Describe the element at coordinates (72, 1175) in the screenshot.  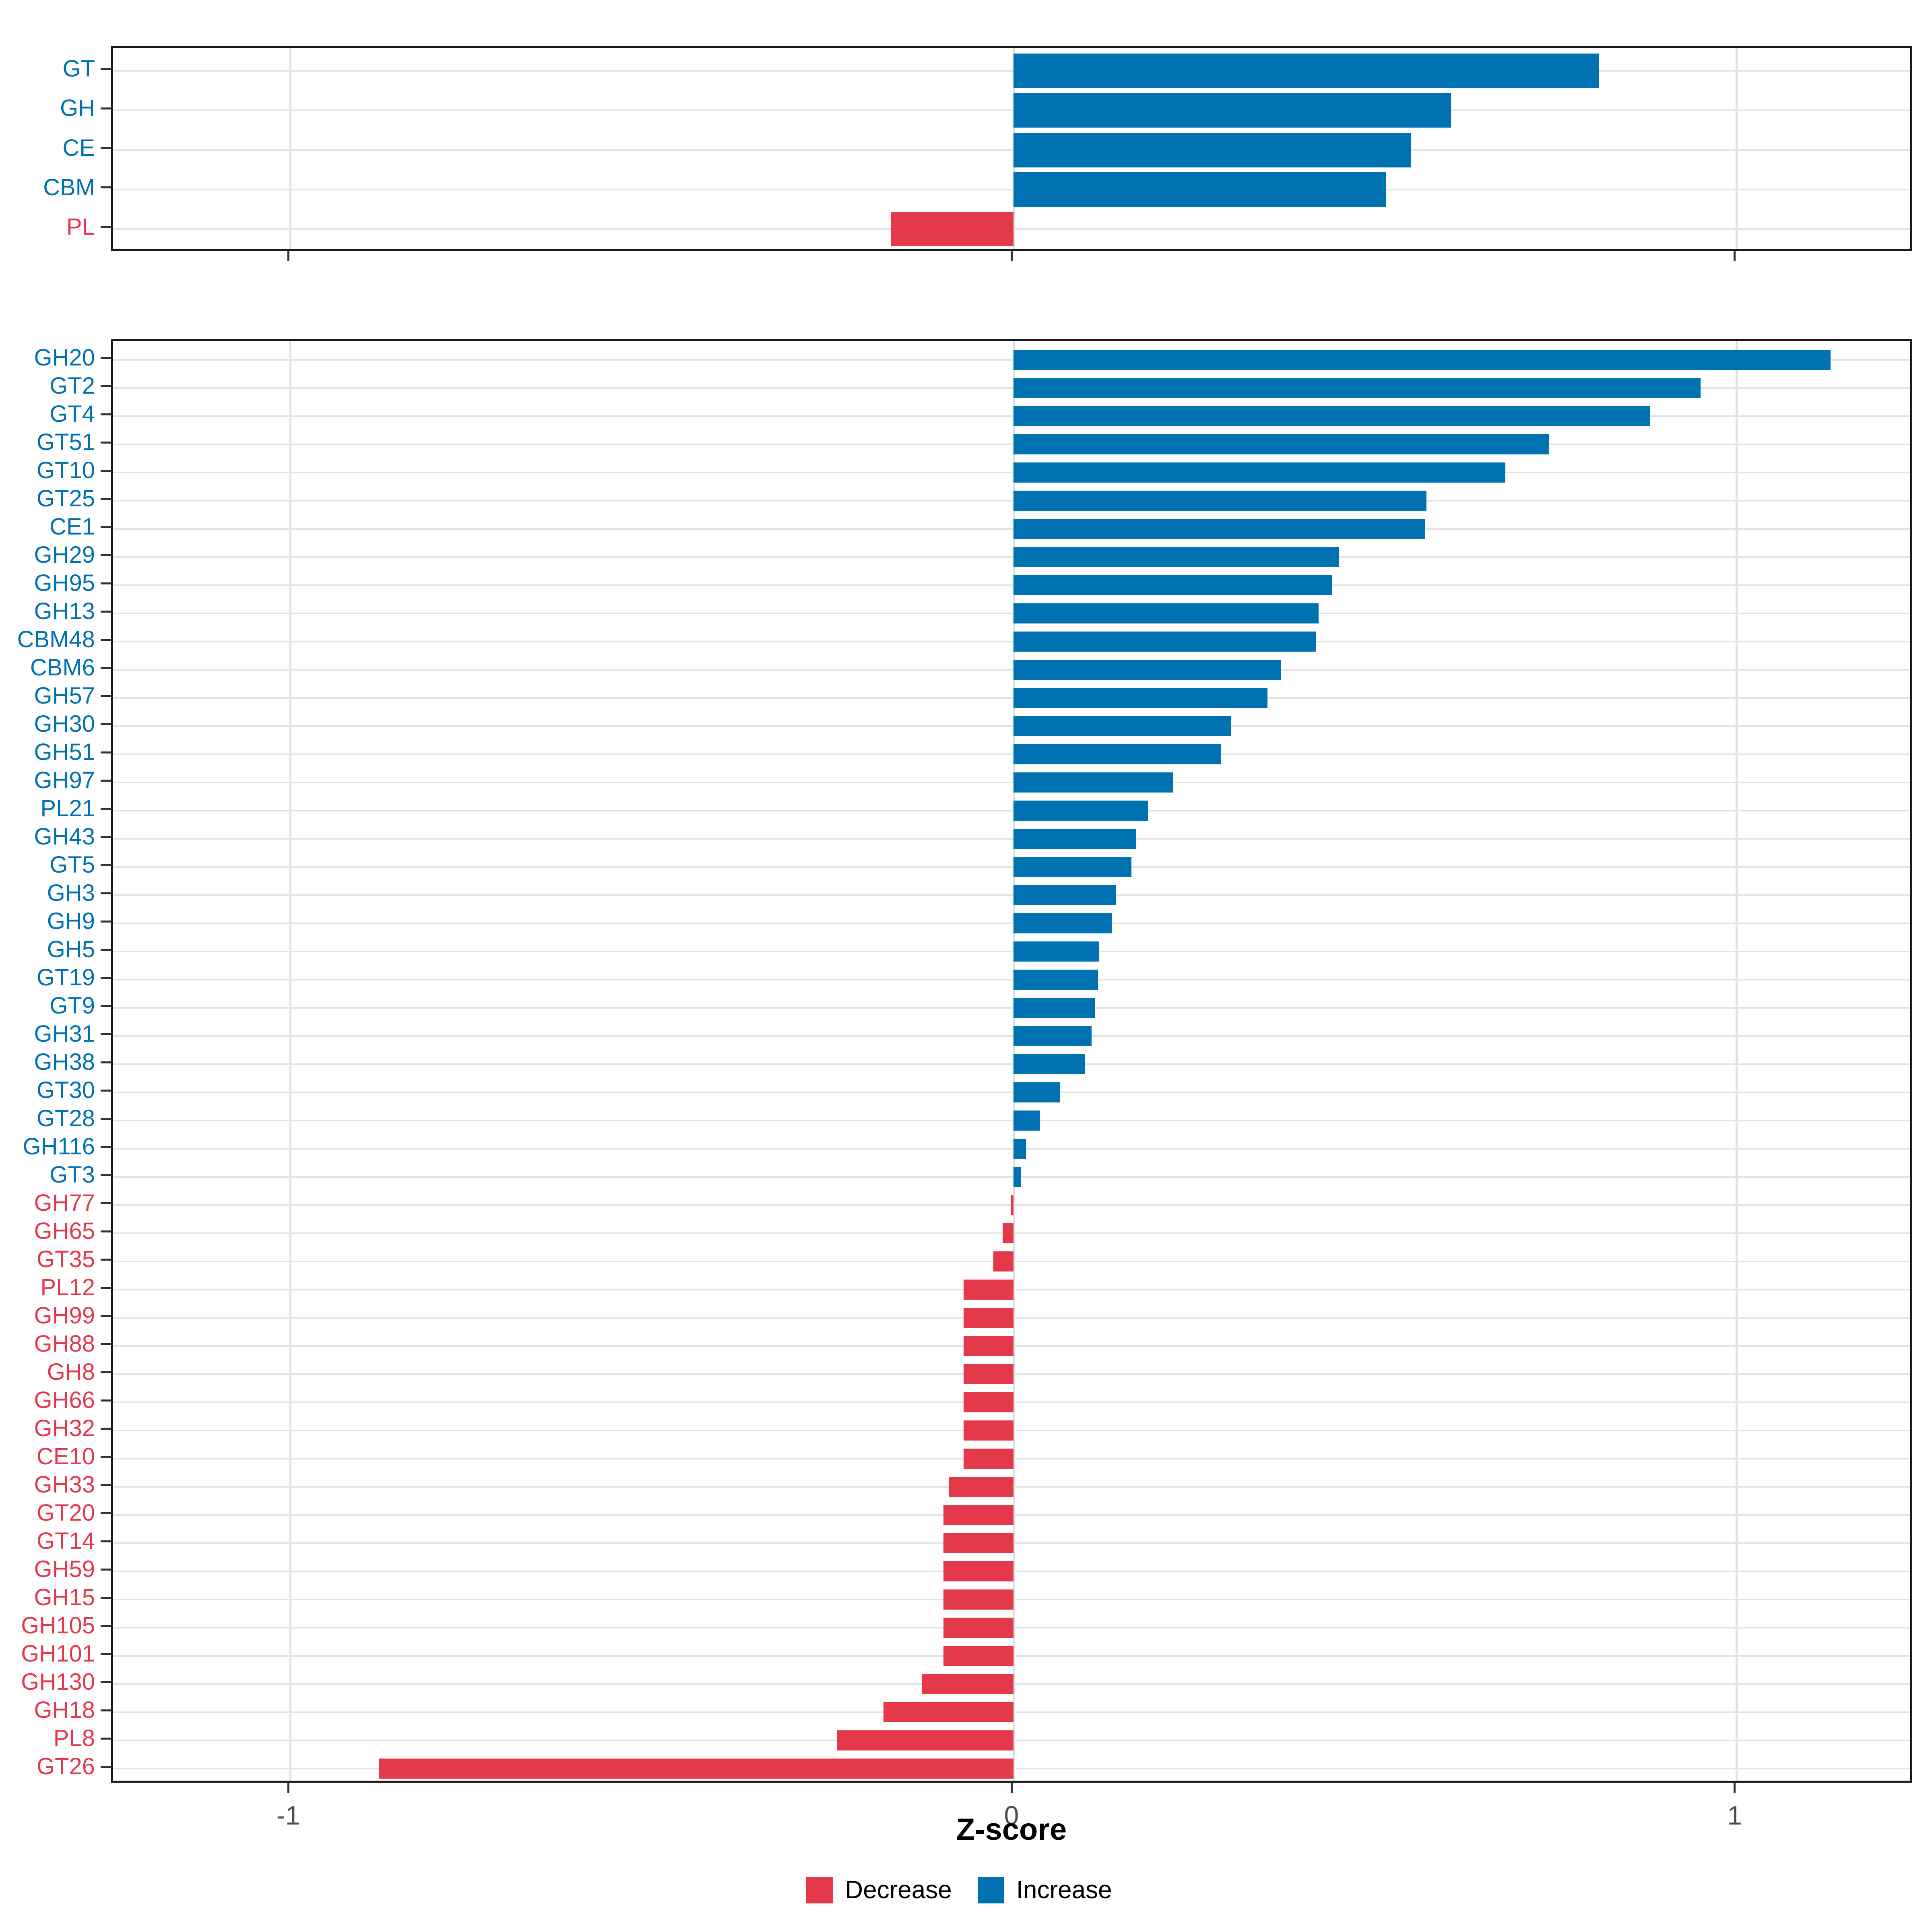
I see `y-label-GT3: GT3` at that location.